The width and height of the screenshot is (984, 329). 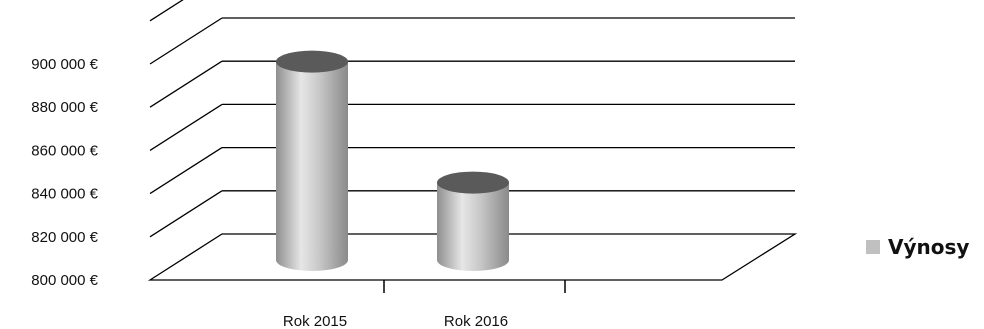 I want to click on y-tick-label: 900 000 €, so click(x=64, y=64).